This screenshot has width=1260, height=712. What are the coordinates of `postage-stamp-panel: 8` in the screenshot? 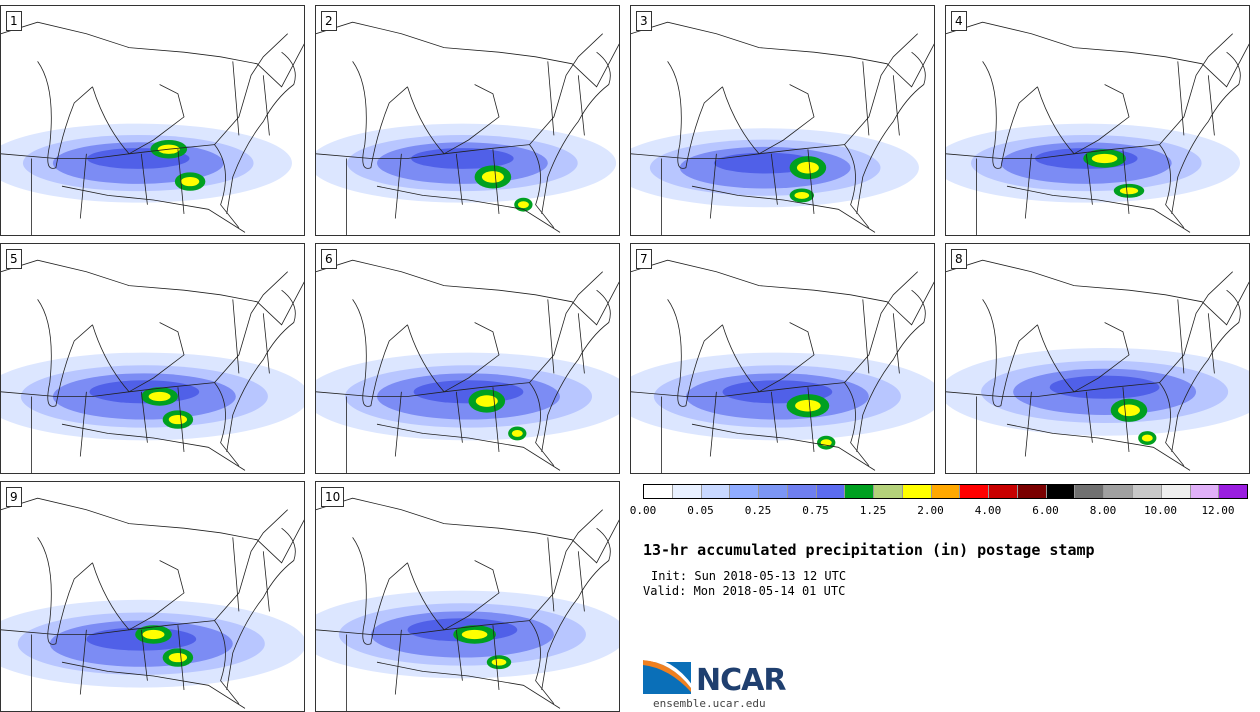 It's located at (1097, 358).